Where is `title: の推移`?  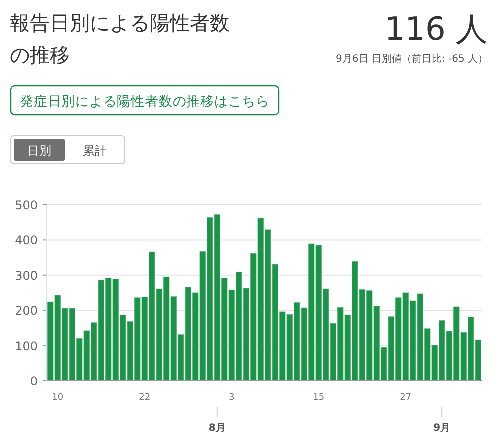
title: の推移 is located at coordinates (40, 55).